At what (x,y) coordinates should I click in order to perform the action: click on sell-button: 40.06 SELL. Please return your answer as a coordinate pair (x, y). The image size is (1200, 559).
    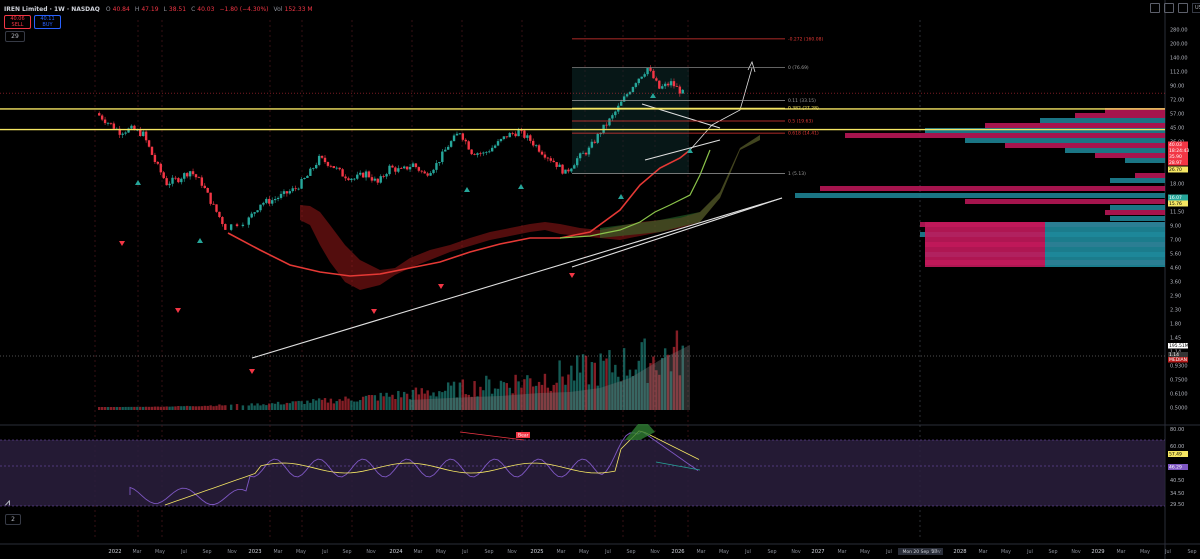
    Looking at the image, I should click on (17, 22).